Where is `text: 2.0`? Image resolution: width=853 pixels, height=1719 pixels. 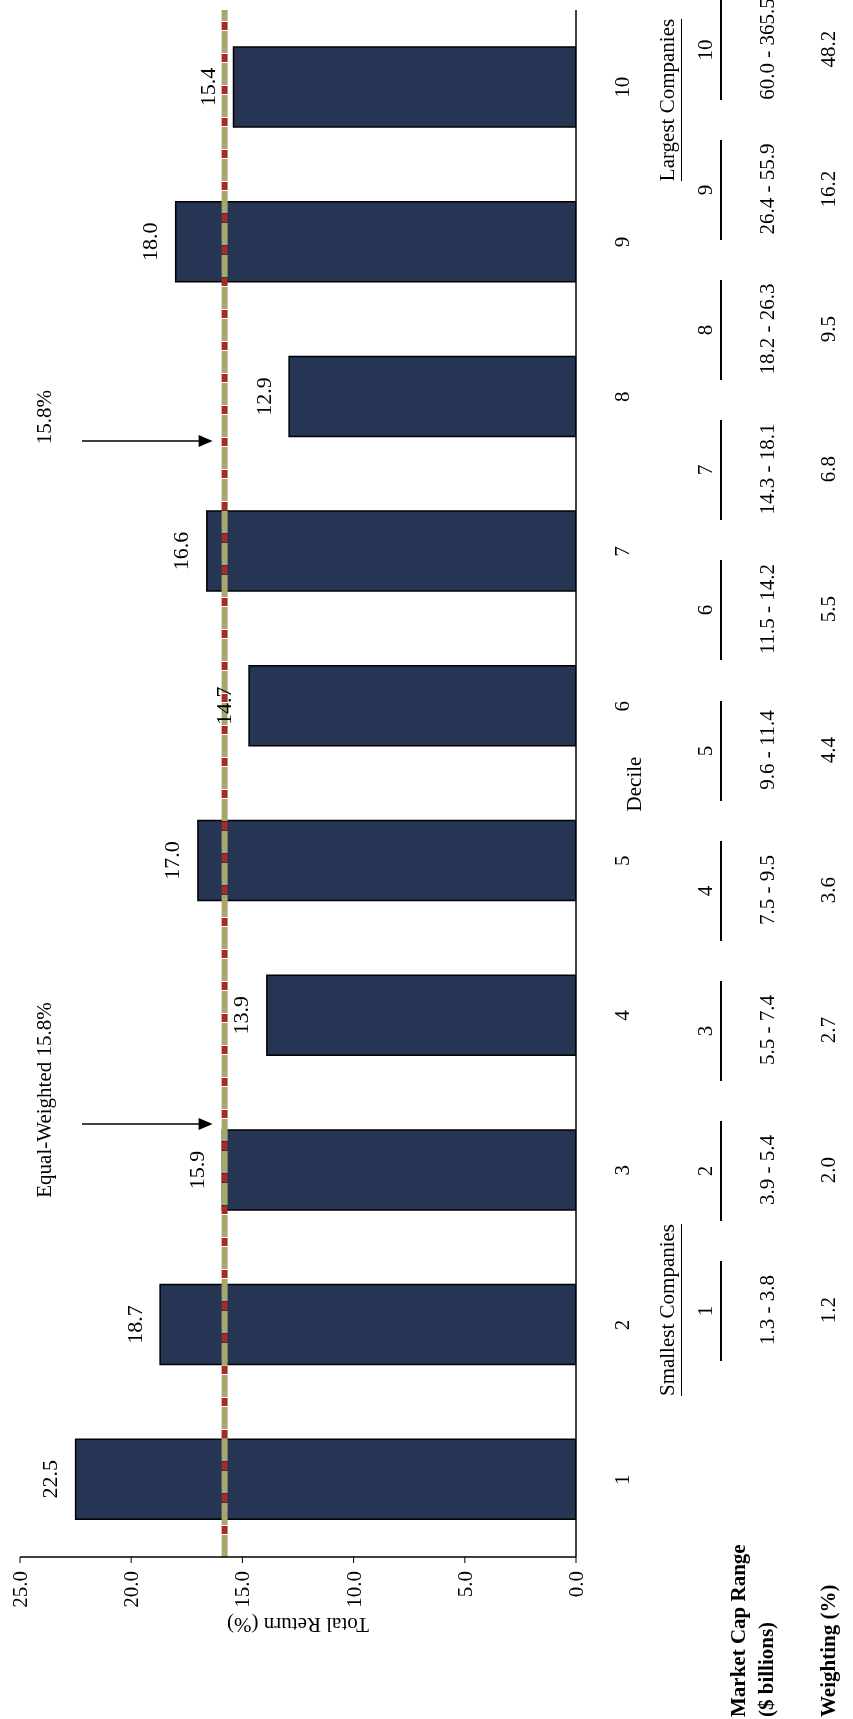 text: 2.0 is located at coordinates (827, 1170).